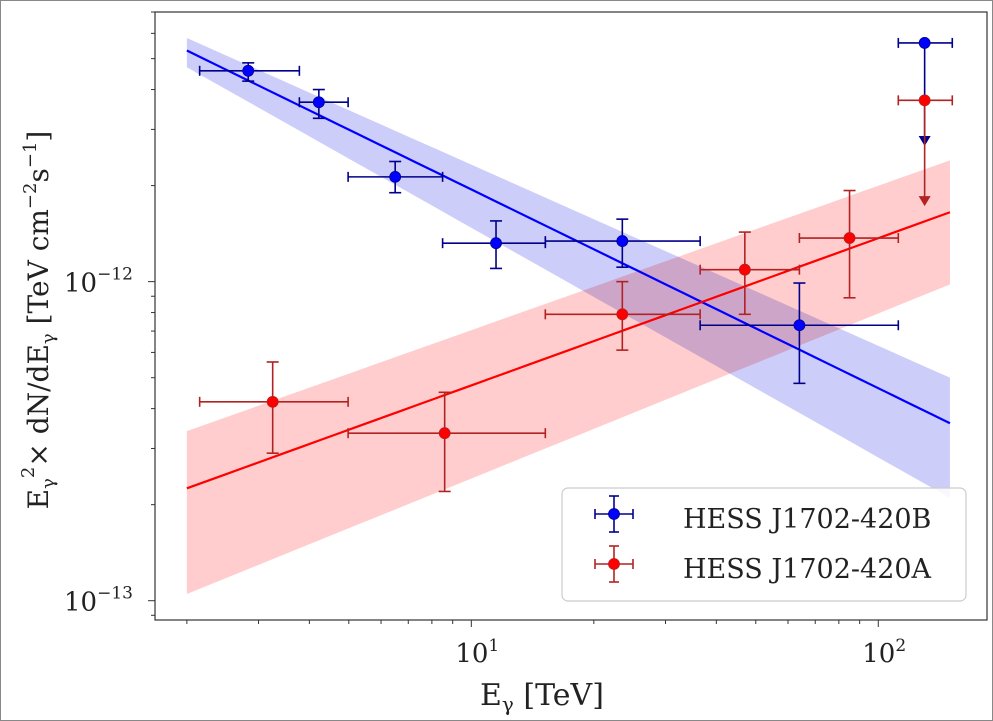 The height and width of the screenshot is (721, 993). Describe the element at coordinates (542, 697) in the screenshot. I see `x-axis-label: Eγ [TeV]` at that location.